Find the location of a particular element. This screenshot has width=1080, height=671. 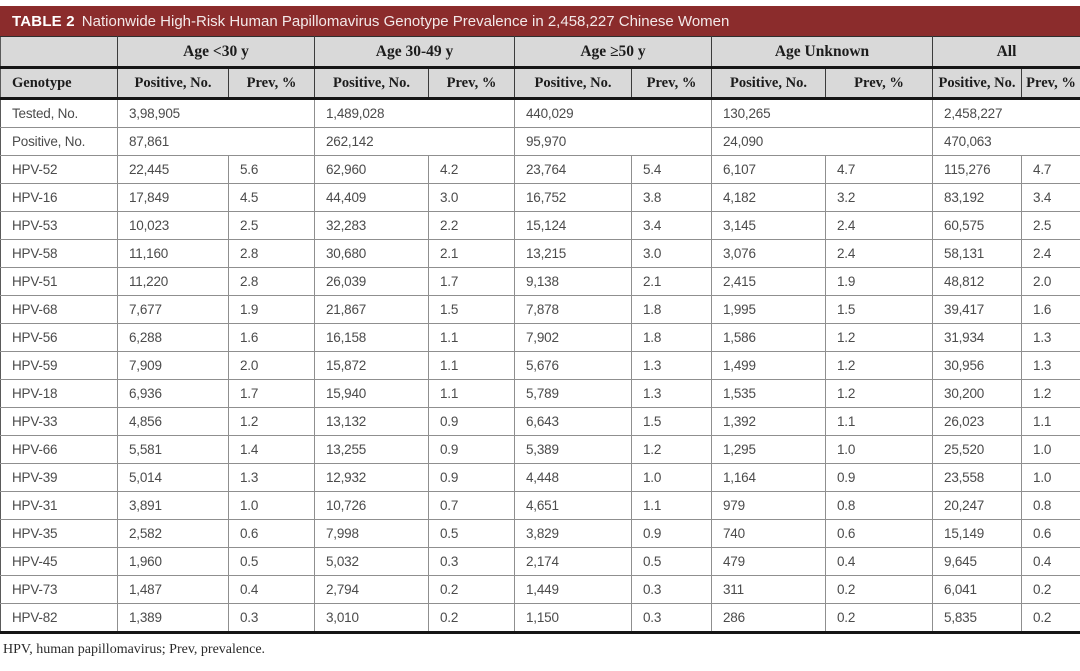

positive-value-cell: 26,039 is located at coordinates (371, 281).